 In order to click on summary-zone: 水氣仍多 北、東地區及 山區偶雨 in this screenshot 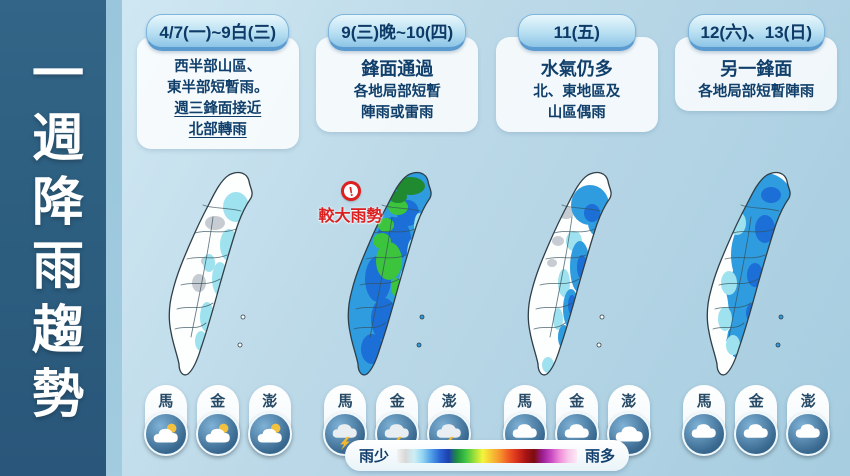, I will do `click(577, 102)`.